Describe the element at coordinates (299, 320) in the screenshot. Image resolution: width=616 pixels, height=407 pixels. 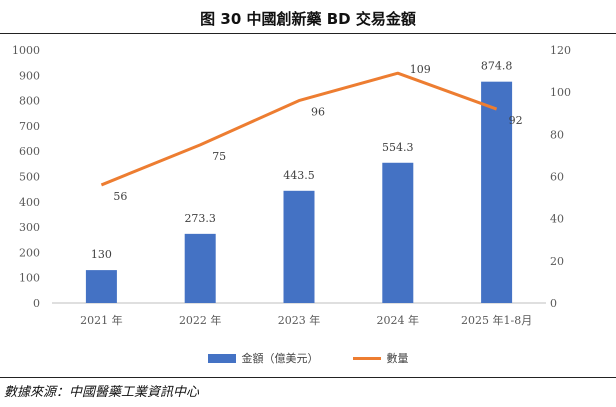
I see `x-tick-label: 2023 年` at that location.